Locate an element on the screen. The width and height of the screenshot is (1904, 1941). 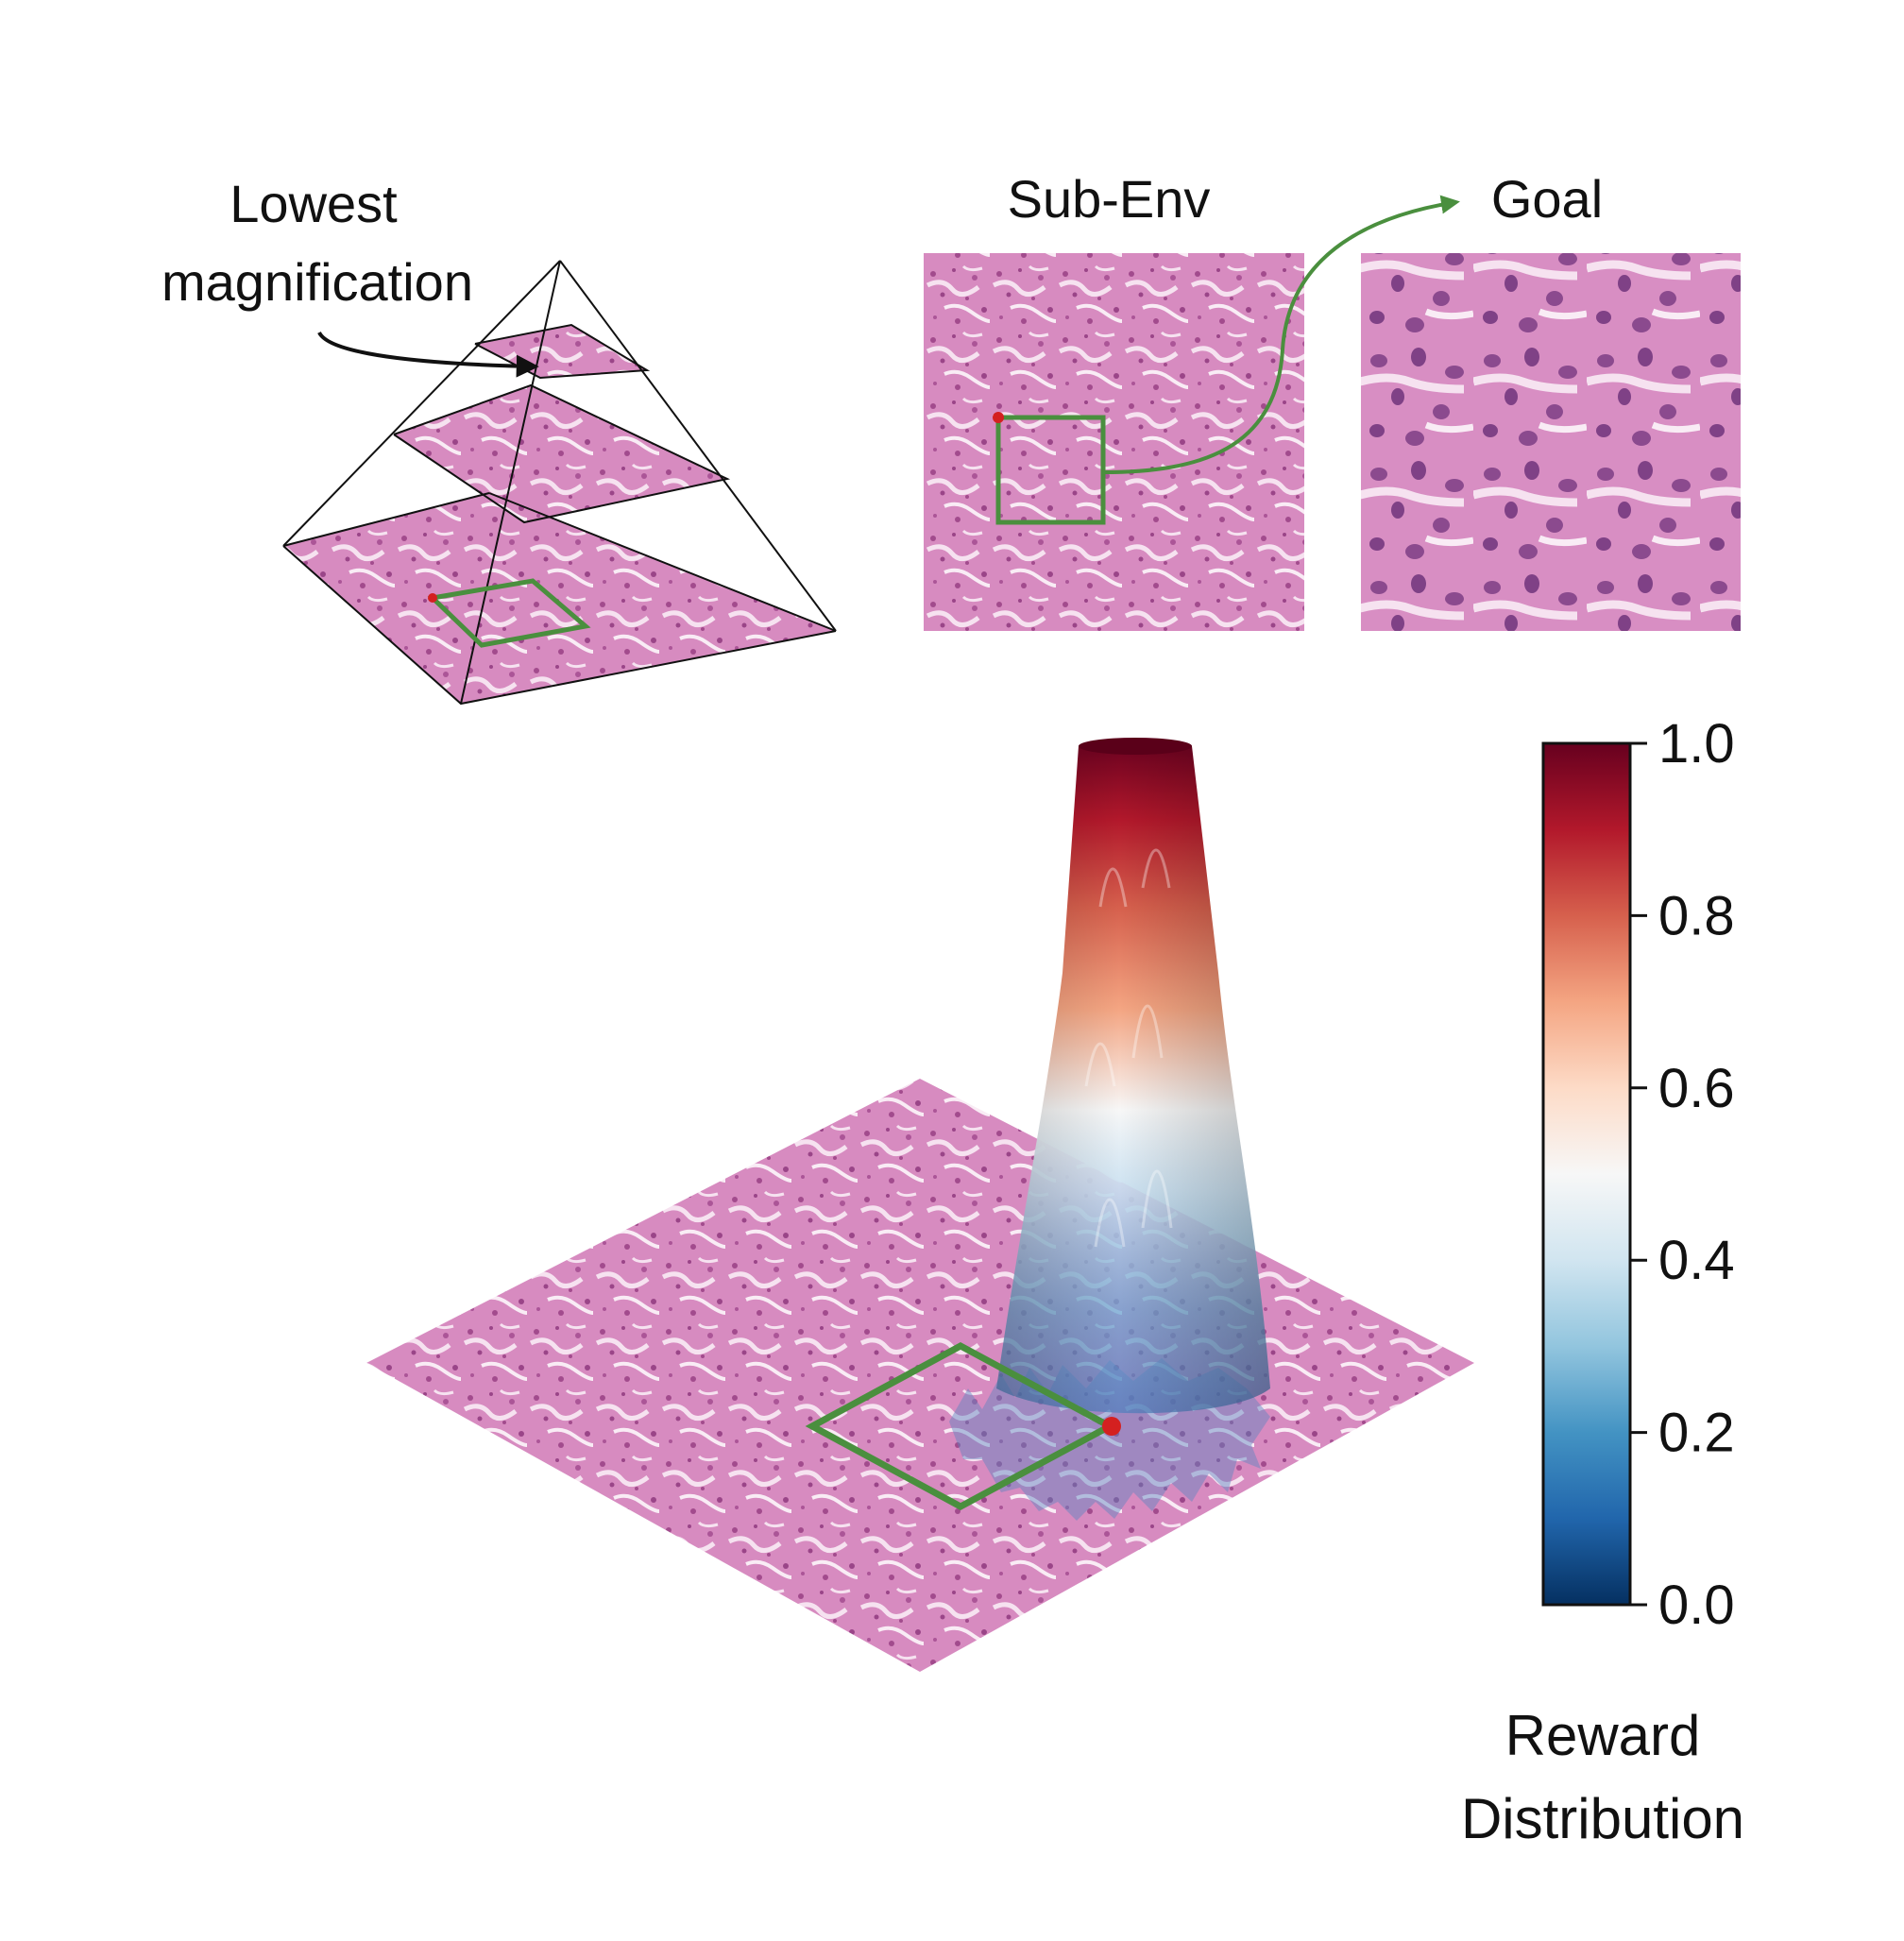
sub-env-image is located at coordinates (1114, 442).